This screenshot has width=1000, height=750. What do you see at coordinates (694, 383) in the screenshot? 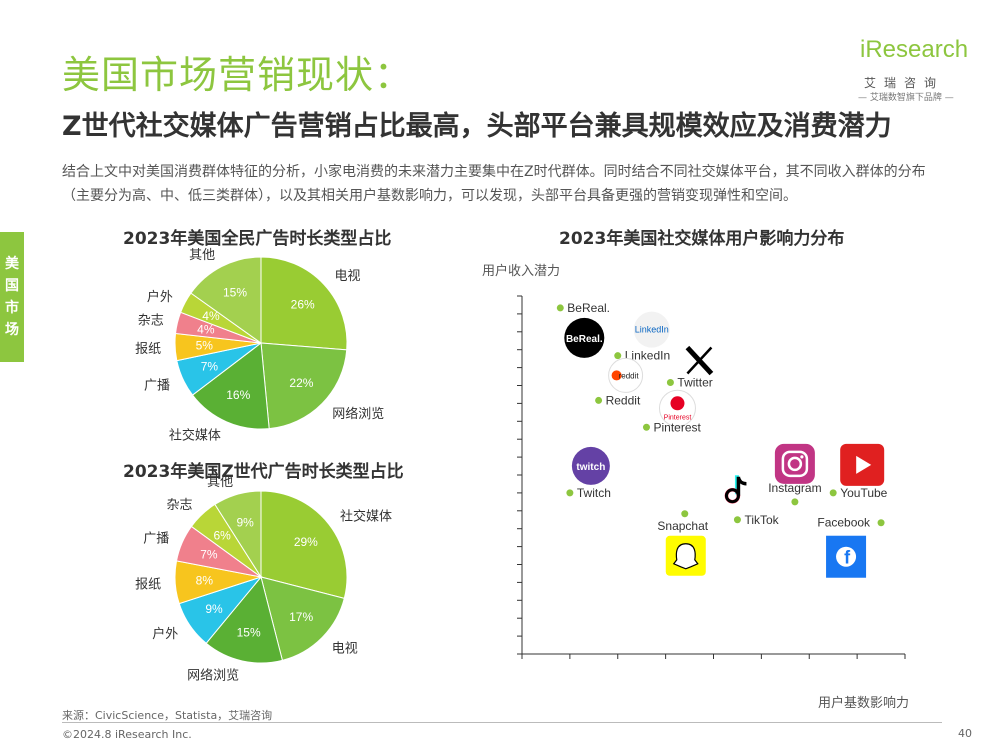
I see `scatter-point-label: Twitter` at bounding box center [694, 383].